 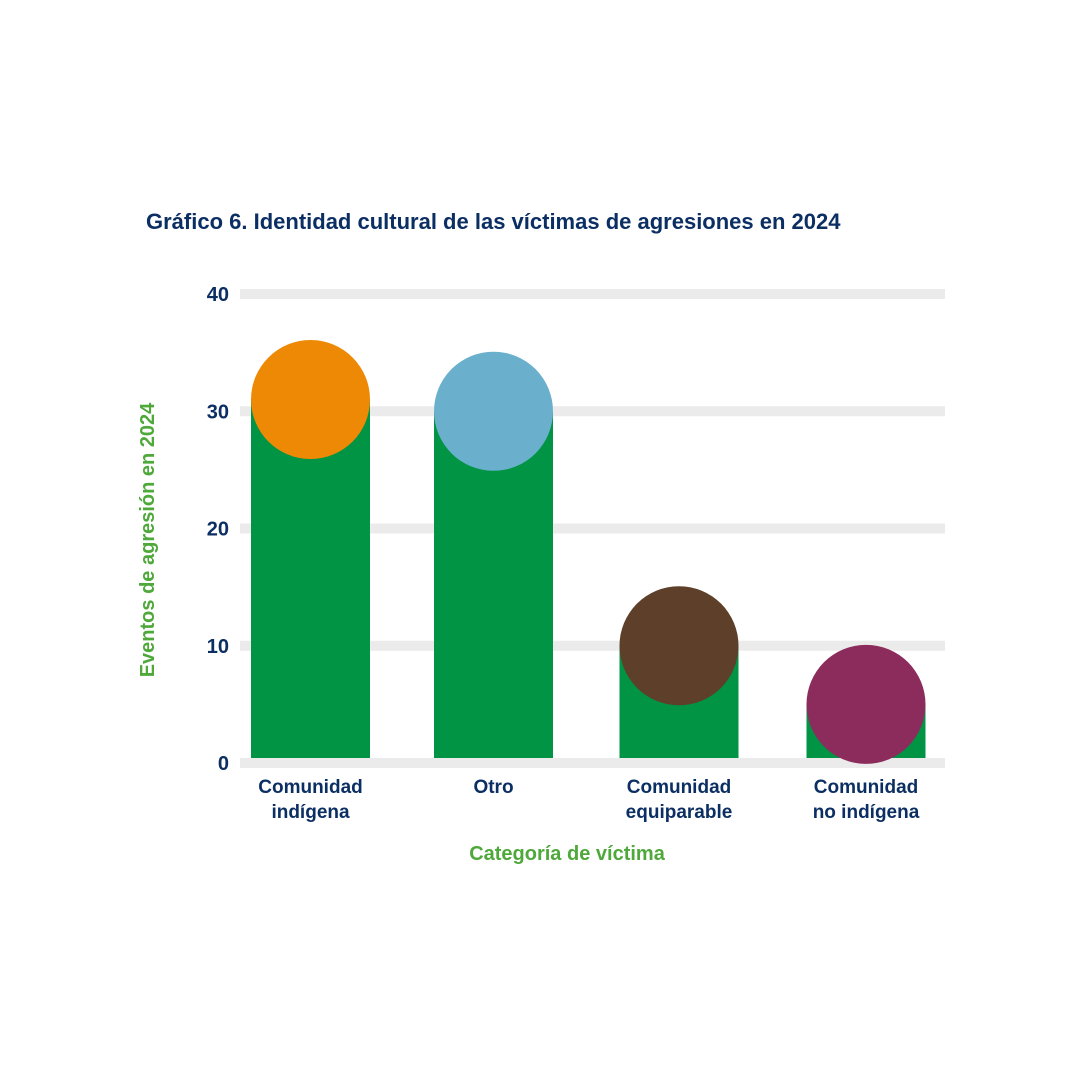 I want to click on y-axis-label: Eventos de agresión en 2024, so click(x=148, y=539).